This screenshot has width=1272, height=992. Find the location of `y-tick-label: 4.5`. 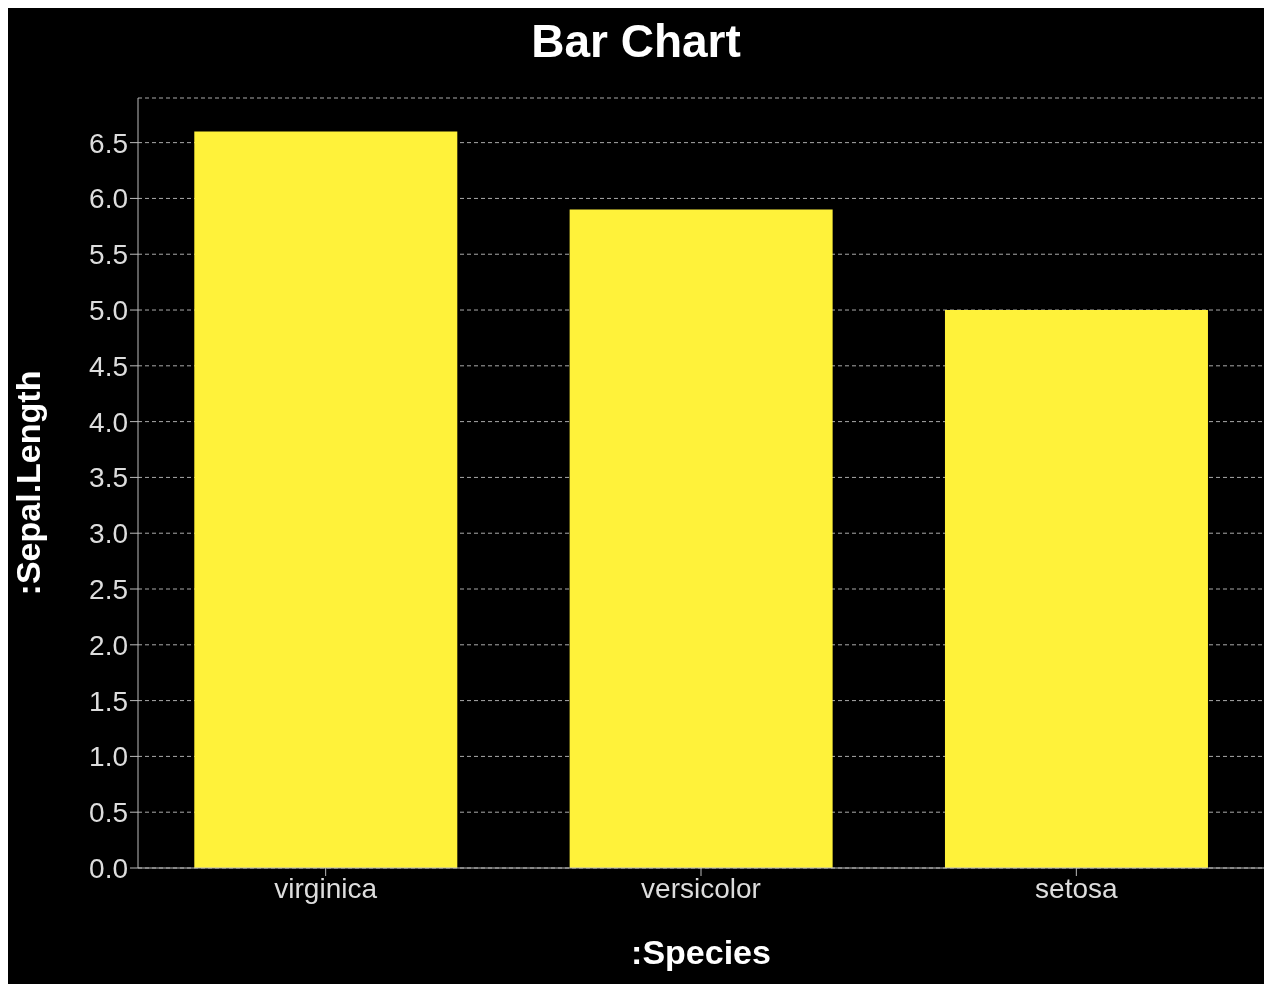

y-tick-label: 4.5 is located at coordinates (108, 366).